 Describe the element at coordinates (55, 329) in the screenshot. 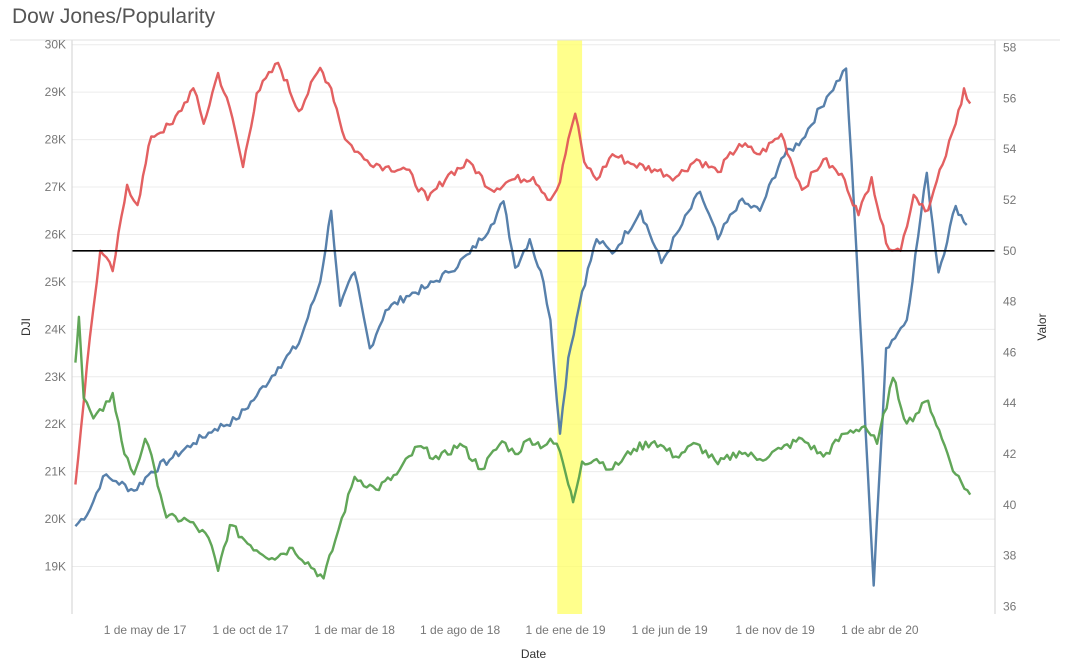

I see `y-left-tick-label: 24K` at that location.